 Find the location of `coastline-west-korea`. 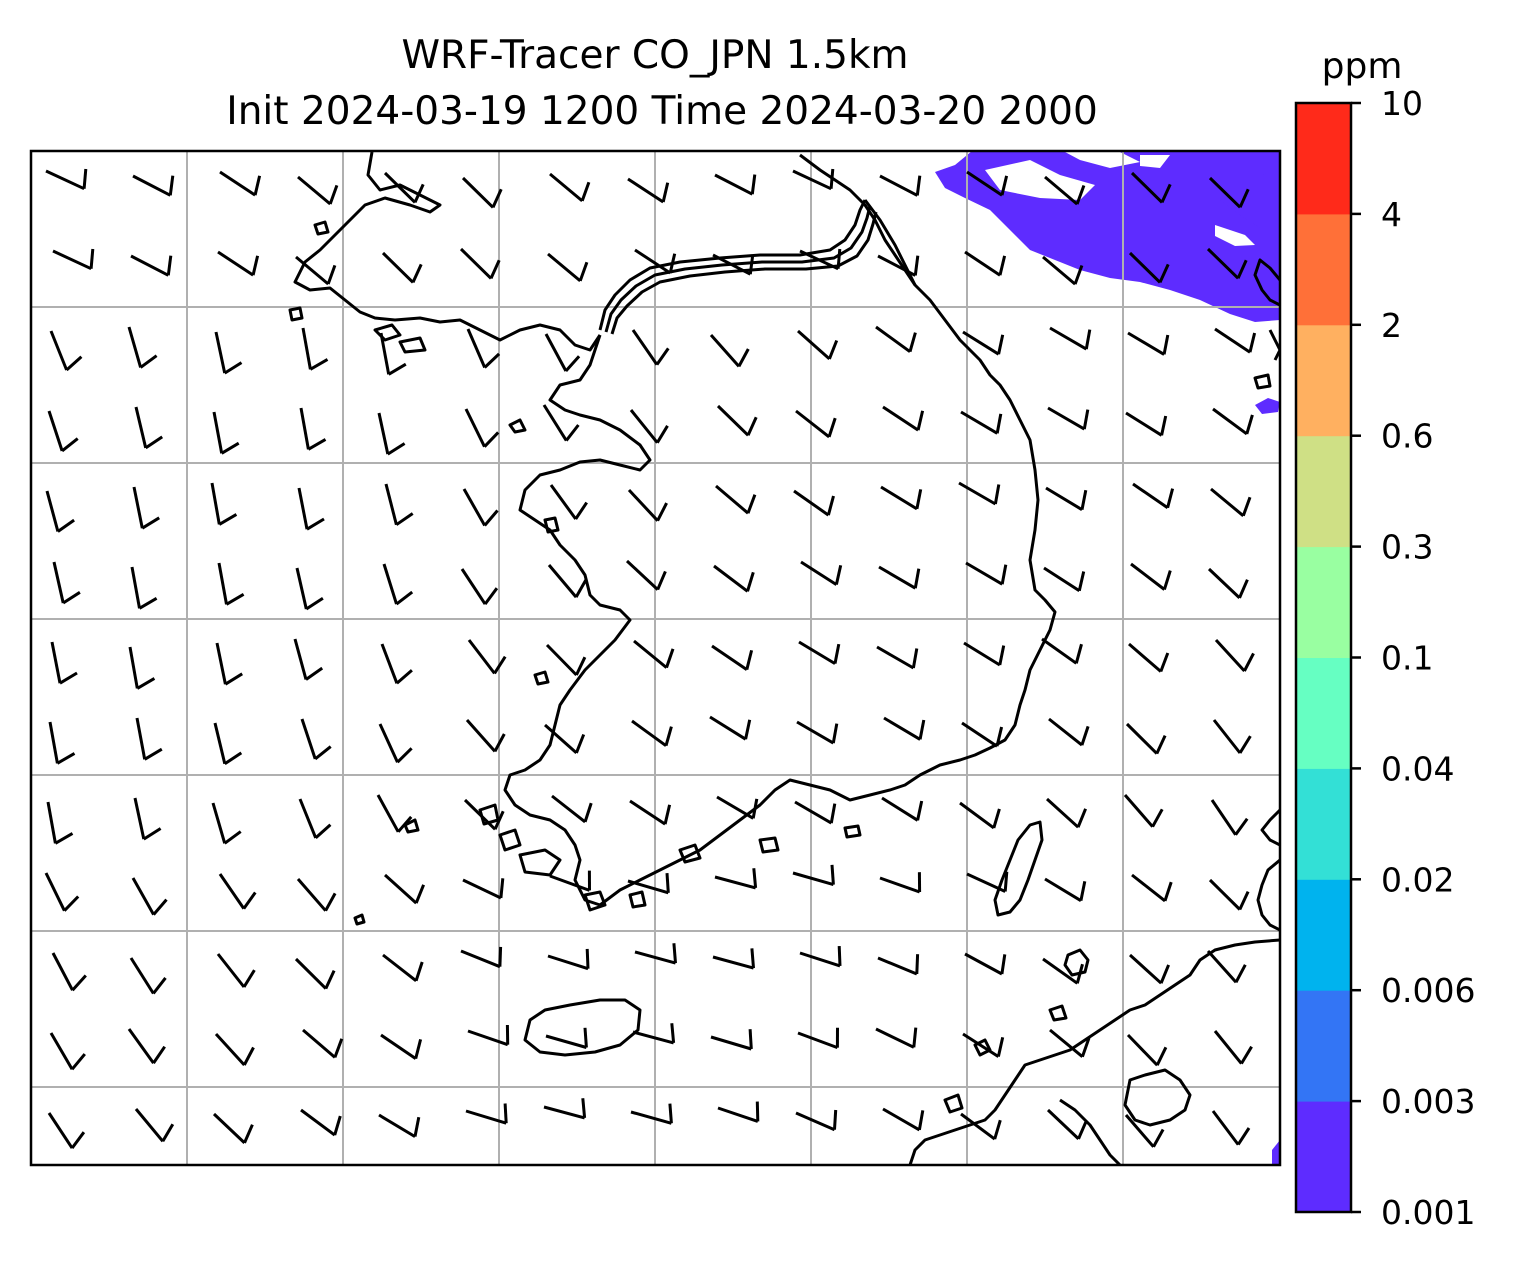

coastline-west-korea is located at coordinates (577, 620).